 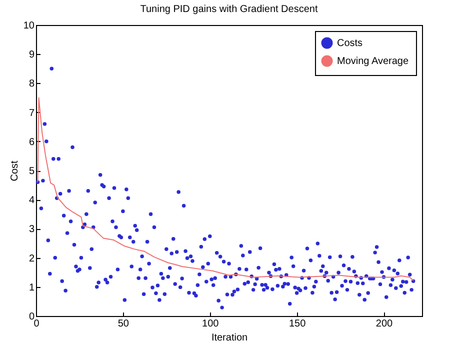 What do you see at coordinates (229, 9) in the screenshot?
I see `chart-title: Tuning PID gains with Gradient Descent` at bounding box center [229, 9].